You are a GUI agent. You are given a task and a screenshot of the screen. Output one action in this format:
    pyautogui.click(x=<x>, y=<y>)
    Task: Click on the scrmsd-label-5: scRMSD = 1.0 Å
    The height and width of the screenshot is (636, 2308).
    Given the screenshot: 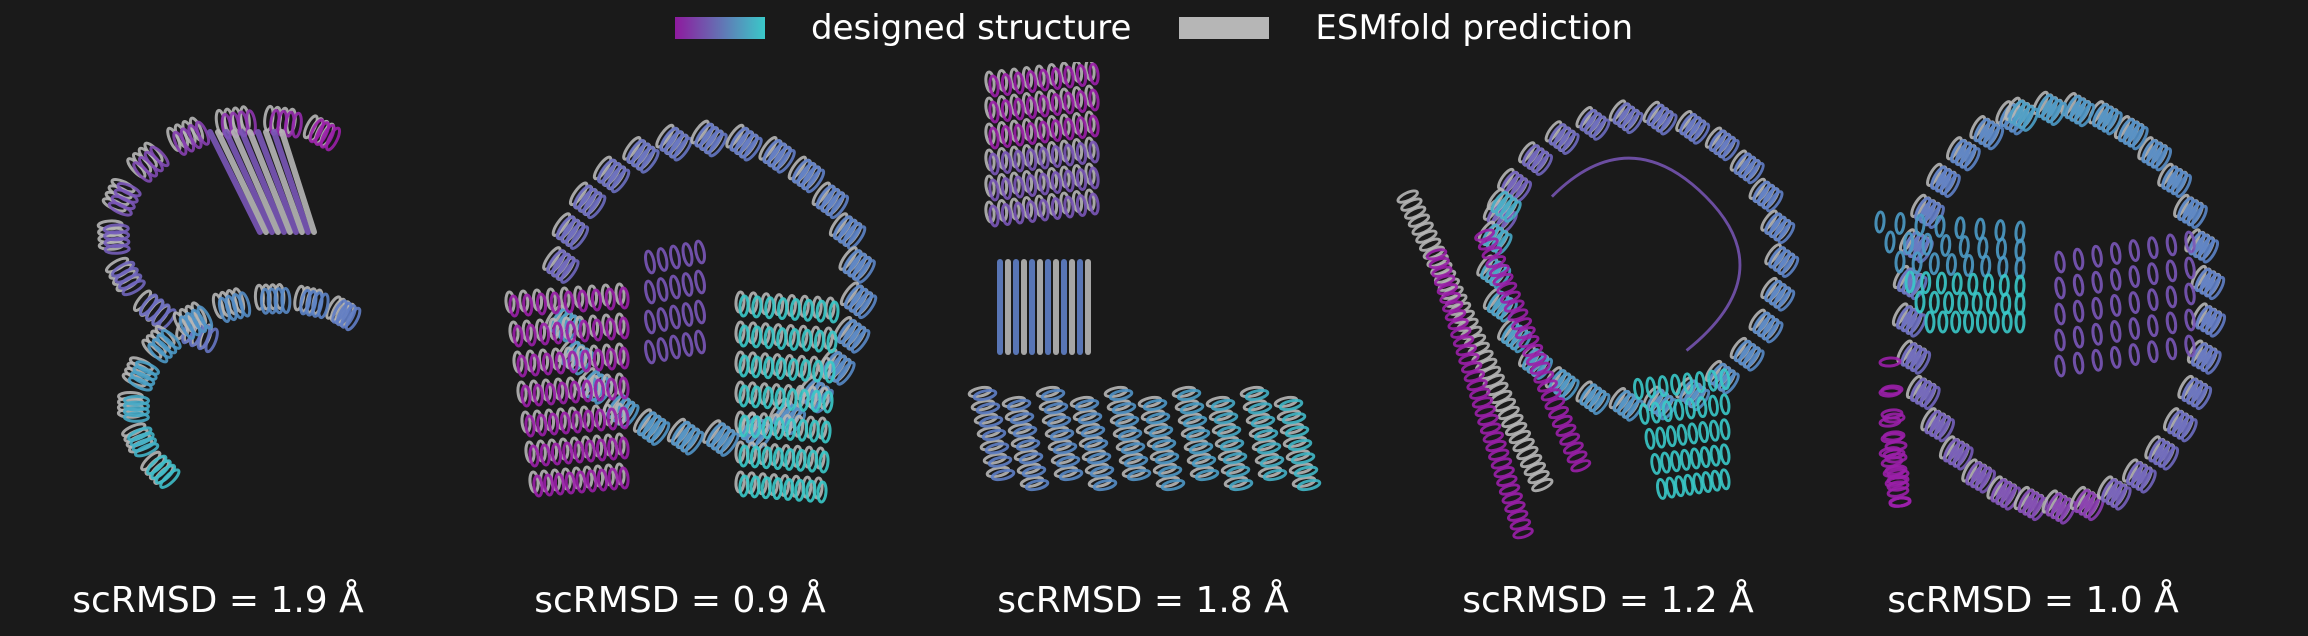 What is the action you would take?
    pyautogui.click(x=2033, y=600)
    